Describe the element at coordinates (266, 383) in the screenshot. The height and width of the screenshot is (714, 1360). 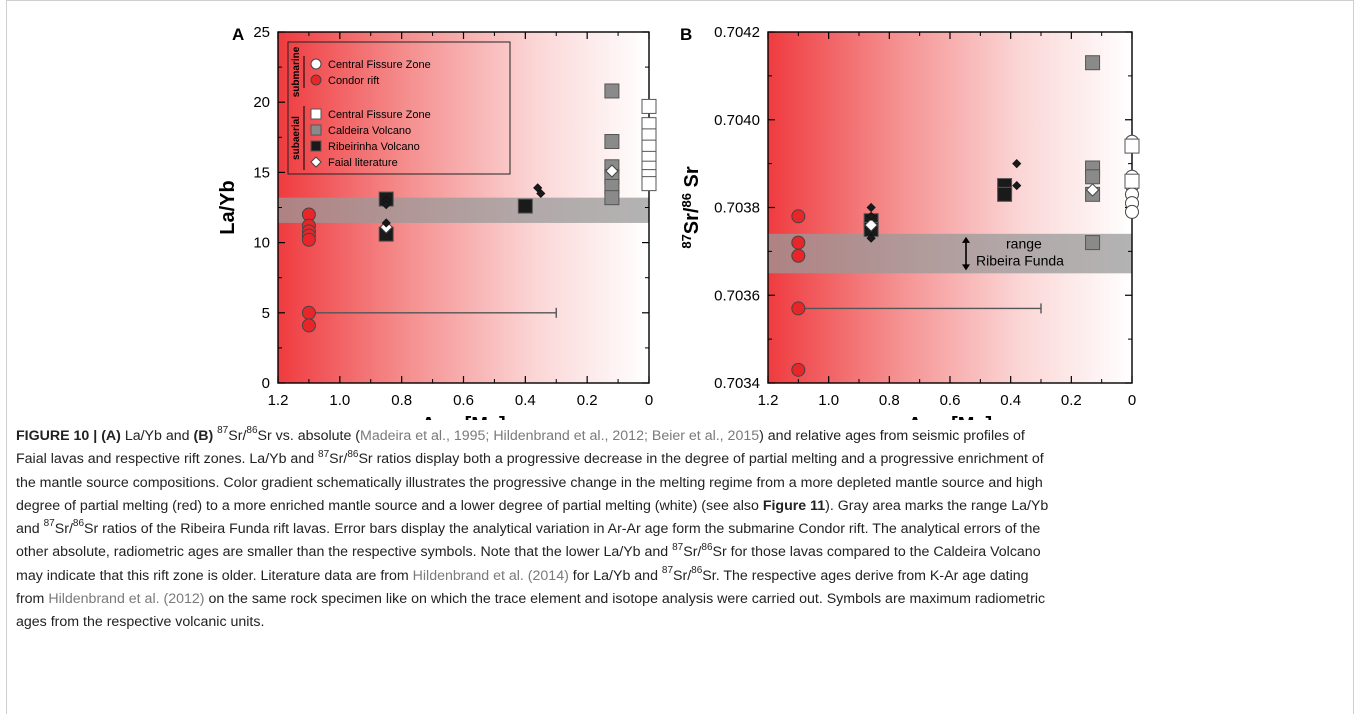
I see `y-tick-label: 0` at that location.